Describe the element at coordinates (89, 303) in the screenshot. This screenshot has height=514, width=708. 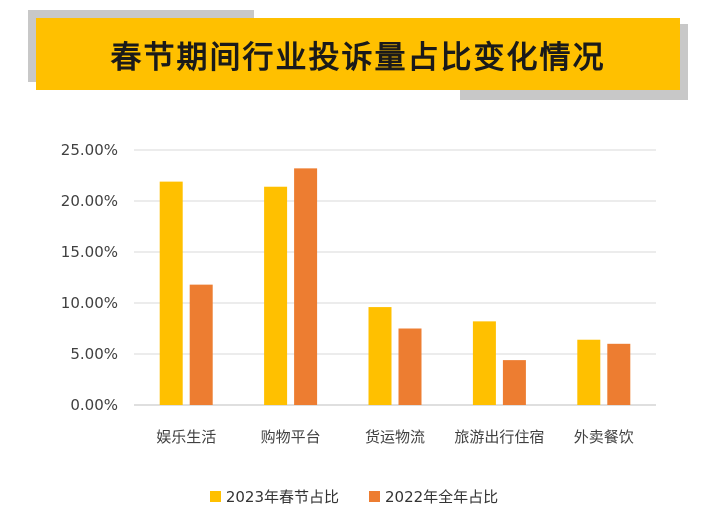
I see `y-tick-label: 10.00%` at that location.